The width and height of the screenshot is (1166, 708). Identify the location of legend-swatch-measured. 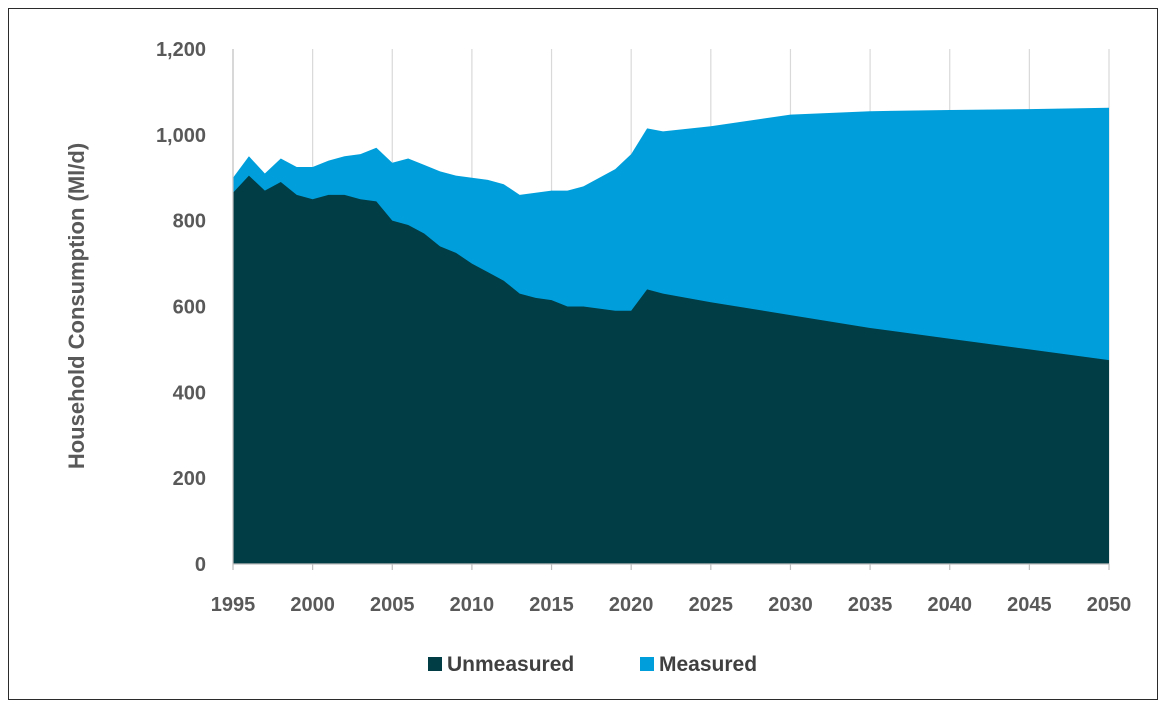
(647, 664).